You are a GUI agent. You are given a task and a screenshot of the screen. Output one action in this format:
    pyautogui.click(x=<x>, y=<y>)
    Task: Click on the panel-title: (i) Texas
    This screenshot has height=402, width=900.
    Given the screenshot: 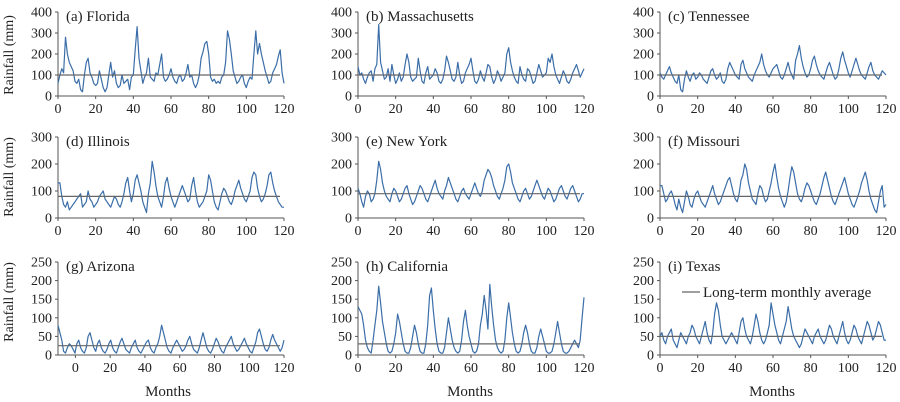 What is the action you would take?
    pyautogui.click(x=694, y=267)
    